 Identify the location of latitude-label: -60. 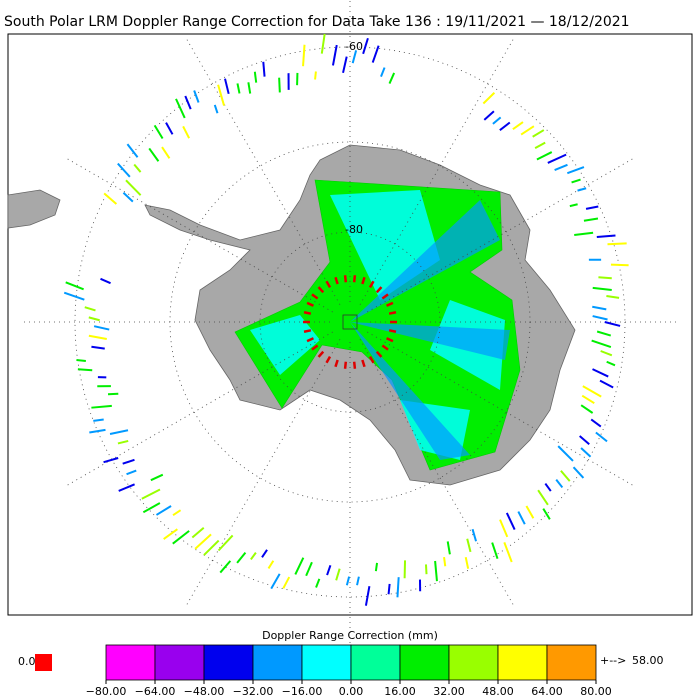
(354, 46).